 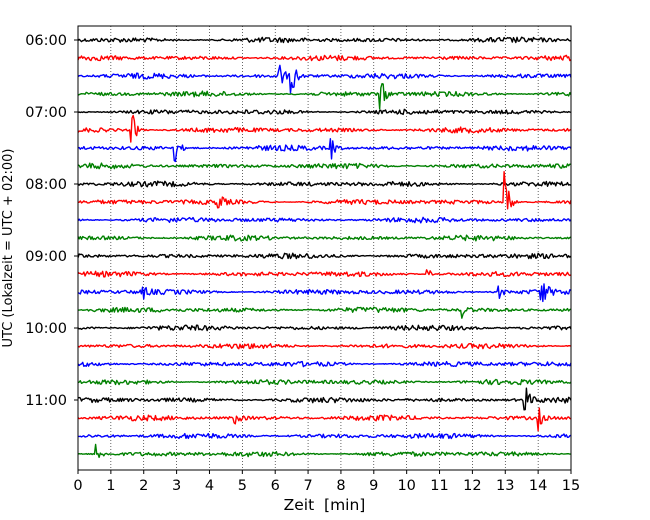 I want to click on y-tick-label: 08:00, so click(x=46, y=185).